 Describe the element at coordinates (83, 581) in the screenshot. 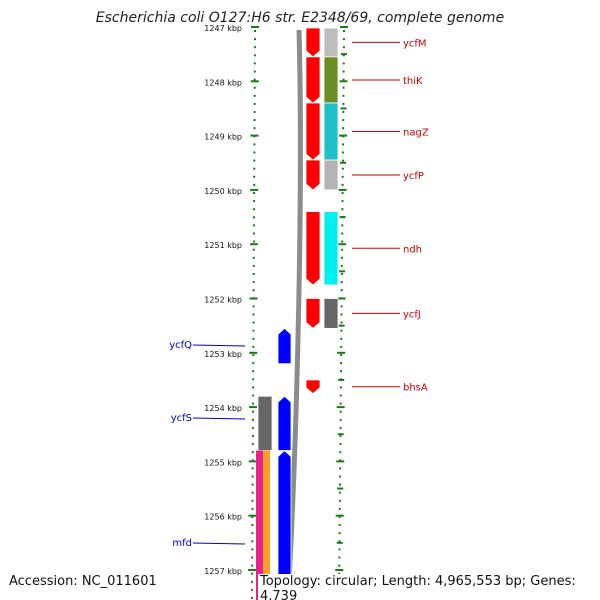

I see `accession-label: Accession: NC_011601` at that location.